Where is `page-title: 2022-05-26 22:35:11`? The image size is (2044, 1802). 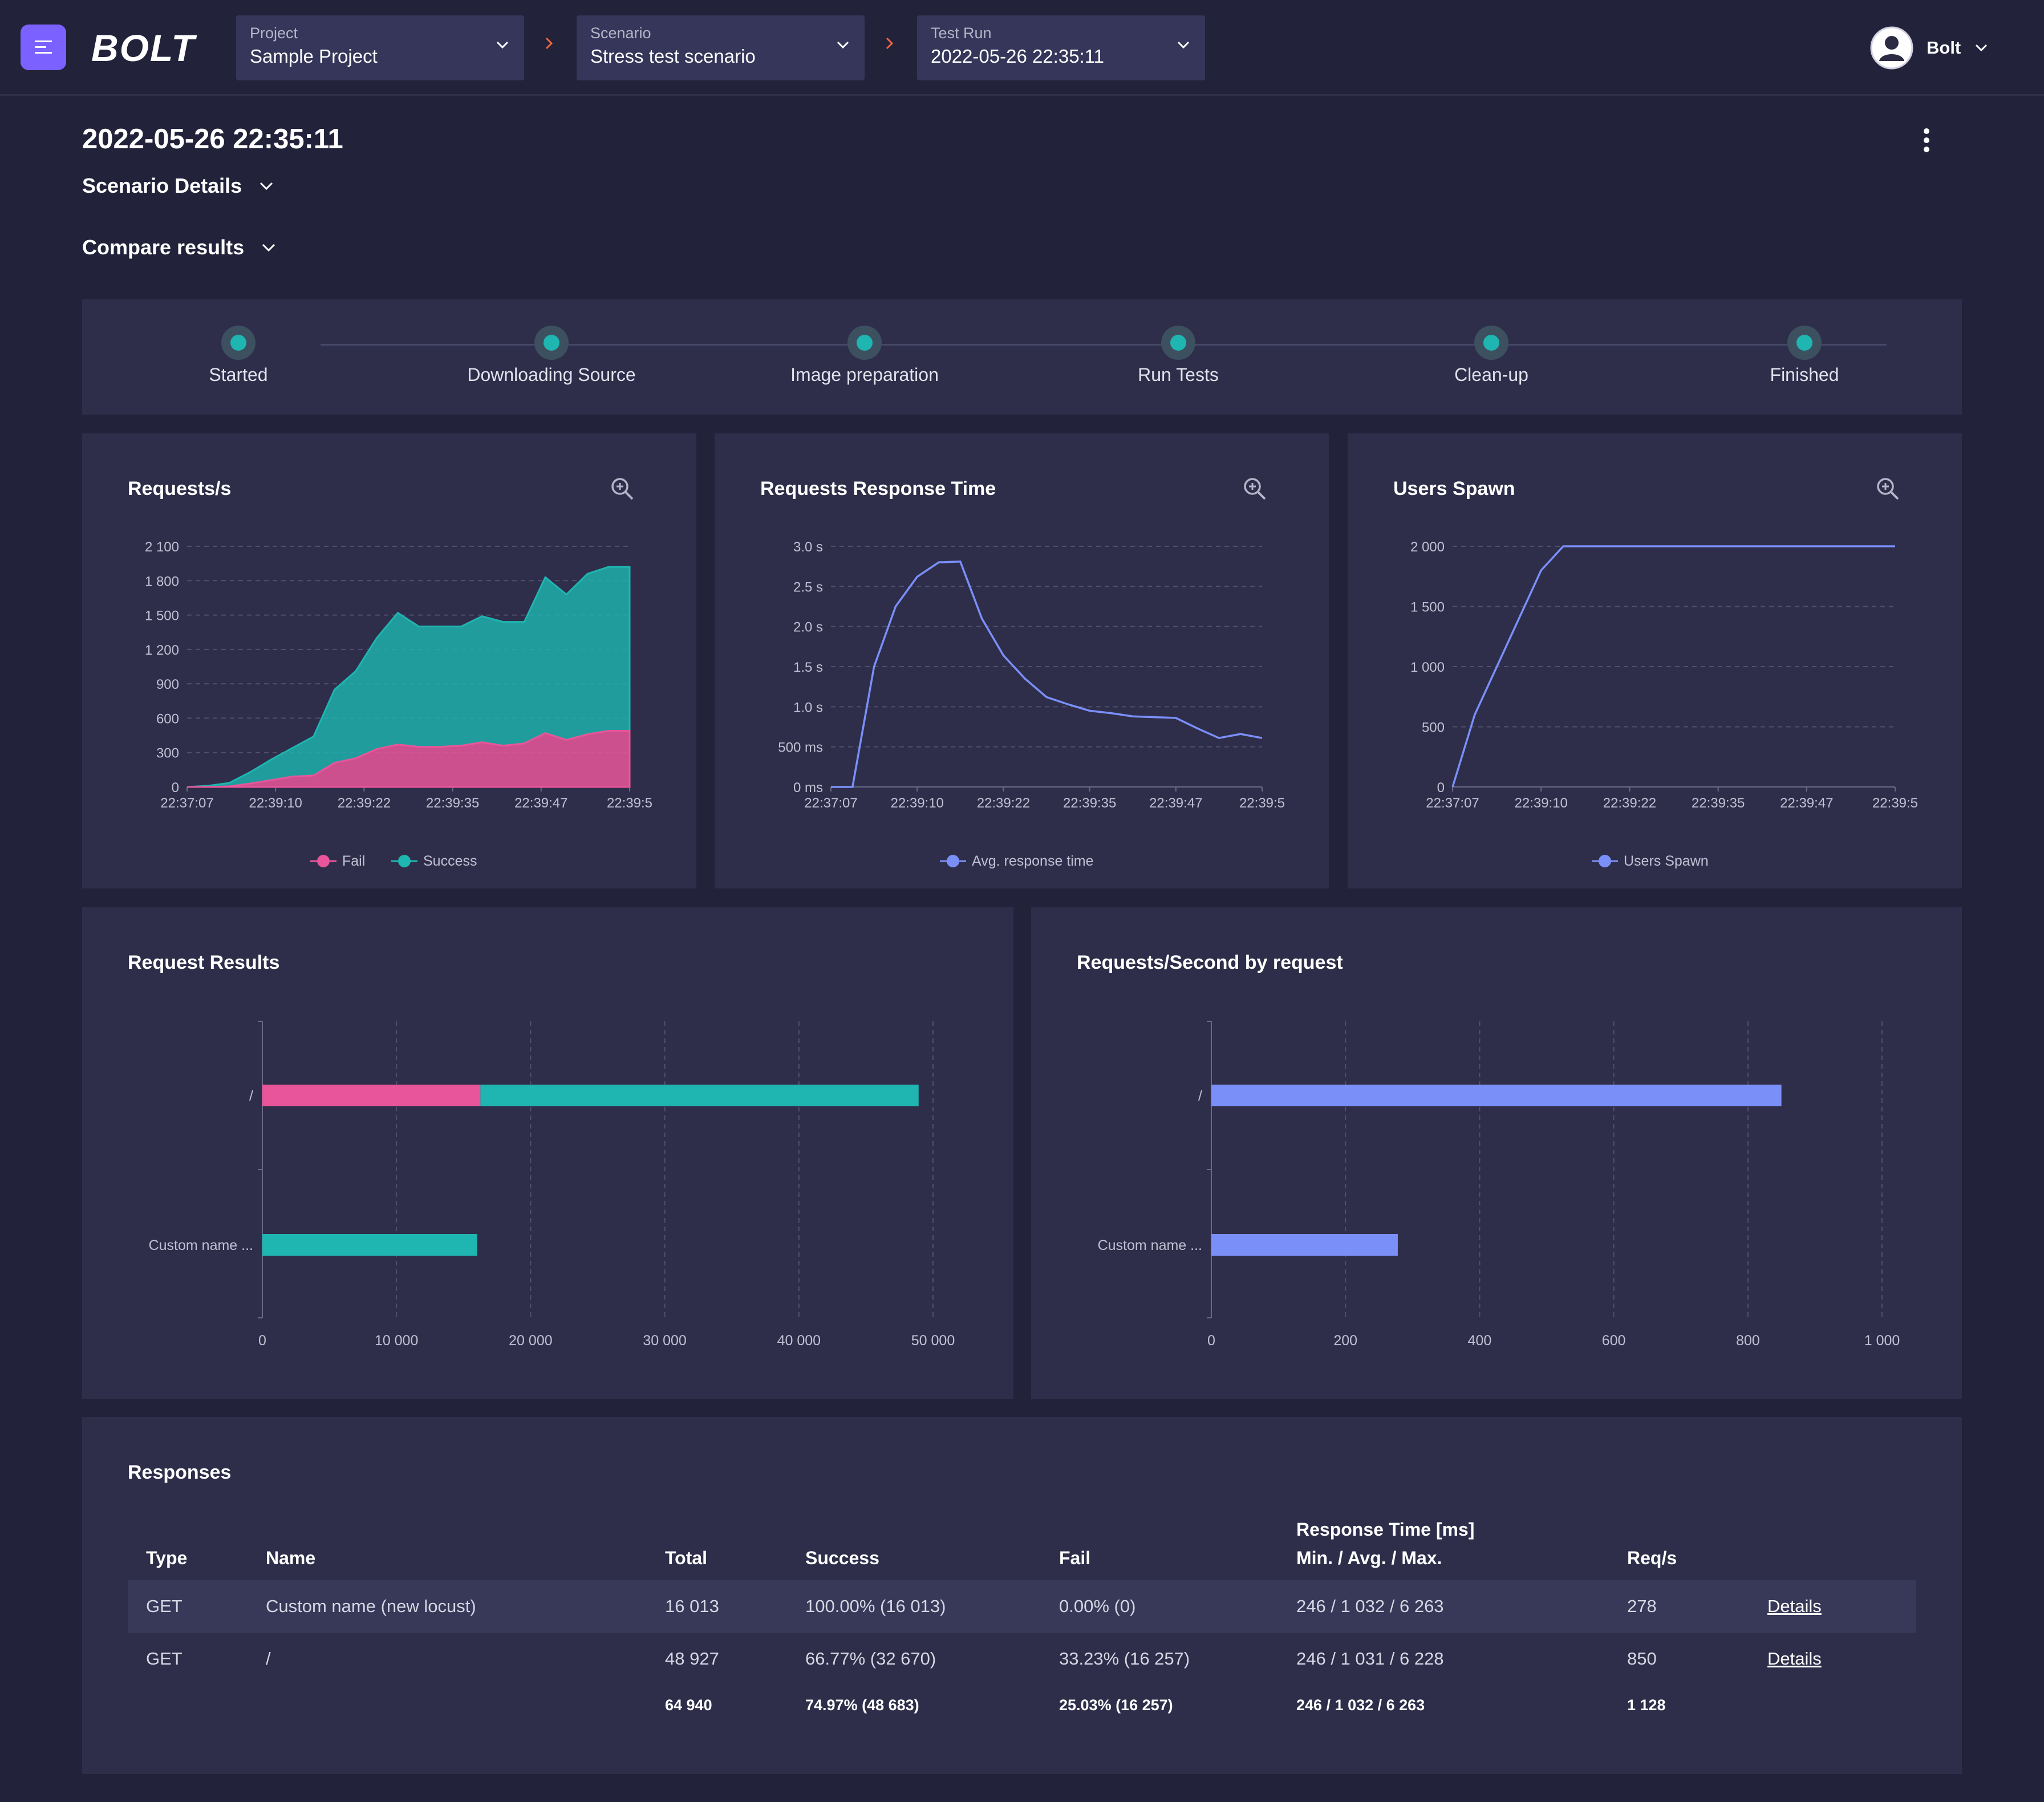 page-title: 2022-05-26 22:35:11 is located at coordinates (212, 139).